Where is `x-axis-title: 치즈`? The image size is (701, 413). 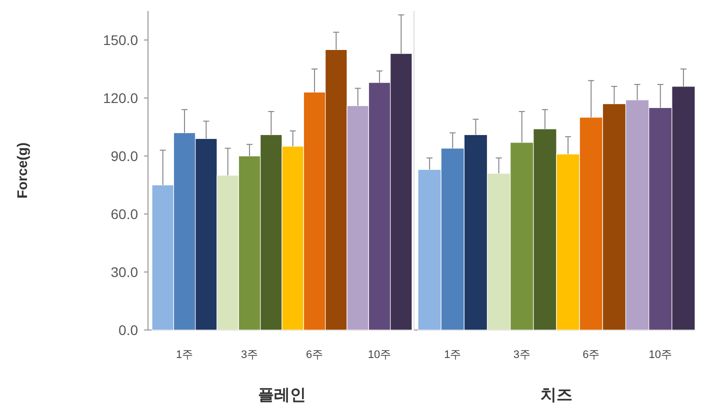
x-axis-title: 치즈 is located at coordinates (556, 395).